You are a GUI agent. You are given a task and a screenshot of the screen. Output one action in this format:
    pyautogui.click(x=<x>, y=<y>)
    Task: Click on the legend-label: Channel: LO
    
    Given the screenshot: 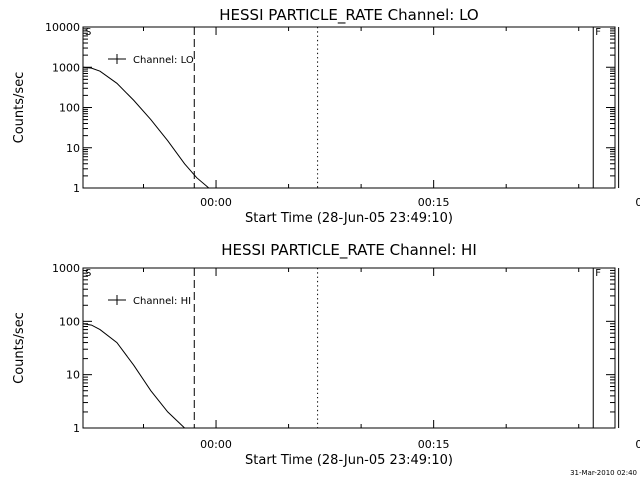 What is the action you would take?
    pyautogui.click(x=163, y=60)
    